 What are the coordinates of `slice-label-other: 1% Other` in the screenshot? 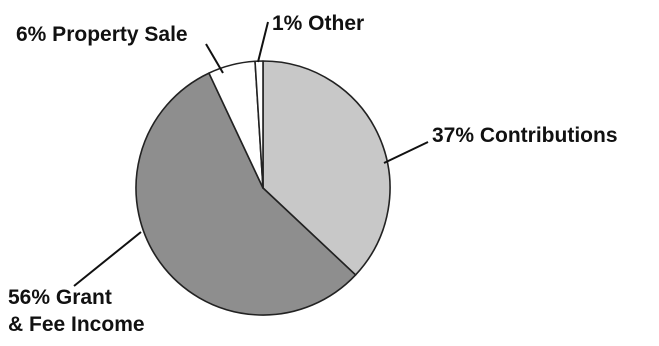 It's located at (318, 23).